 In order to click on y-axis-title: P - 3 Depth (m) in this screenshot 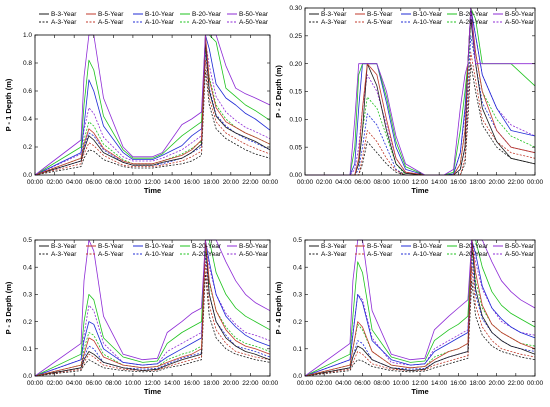, I will do `click(8, 307)`.